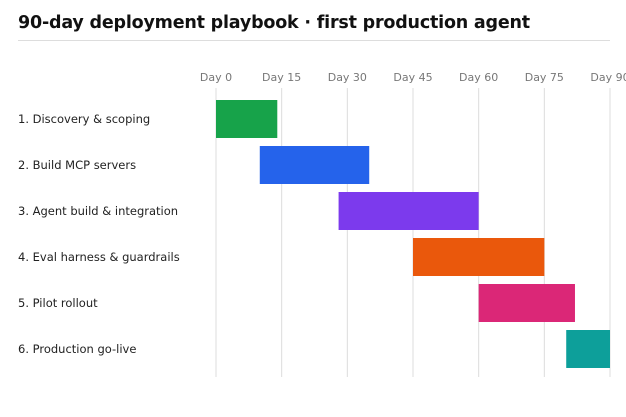  I want to click on task-label: 5. Pilot rollout, so click(58, 303).